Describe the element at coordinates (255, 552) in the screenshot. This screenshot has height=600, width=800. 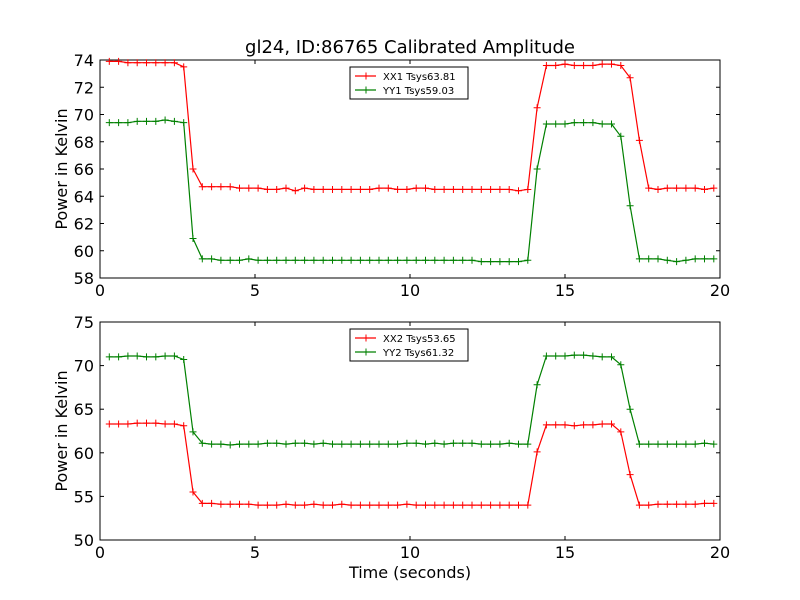
I see `x-tick-label: 5` at that location.